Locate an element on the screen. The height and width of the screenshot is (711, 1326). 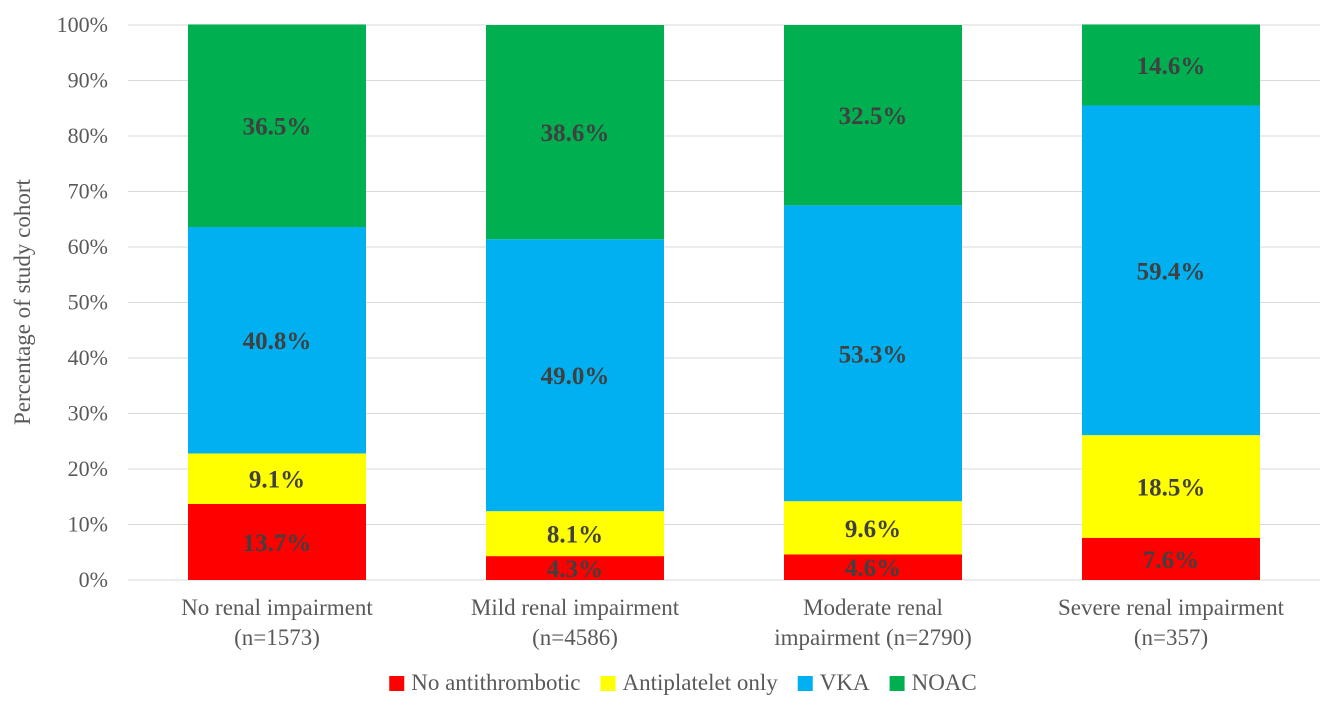
legend-label: NOAC is located at coordinates (944, 682).